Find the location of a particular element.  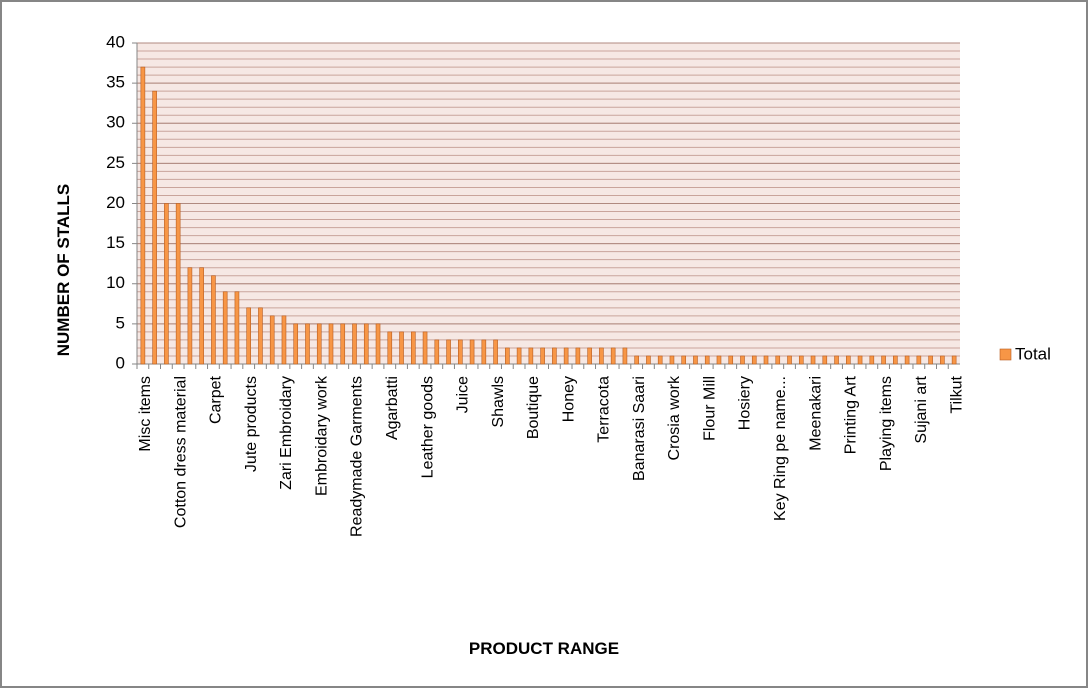

x-tick-label: Leather goods is located at coordinates (427, 427).